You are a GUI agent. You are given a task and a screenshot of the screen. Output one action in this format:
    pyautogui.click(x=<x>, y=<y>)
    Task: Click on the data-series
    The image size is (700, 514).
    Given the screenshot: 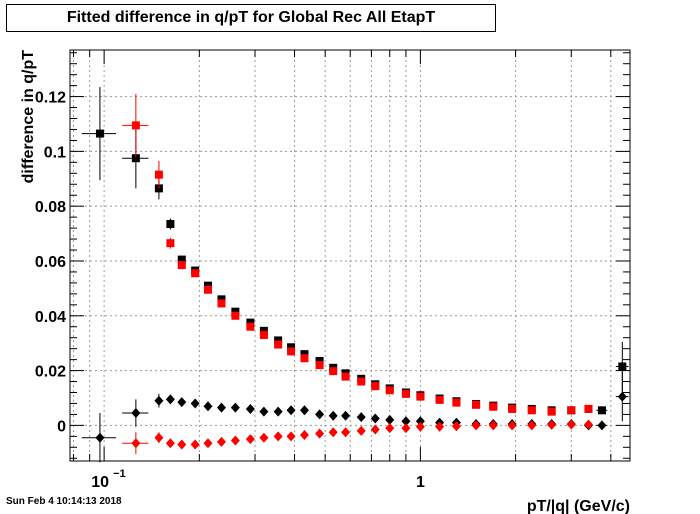 What is the action you would take?
    pyautogui.click(x=357, y=437)
    